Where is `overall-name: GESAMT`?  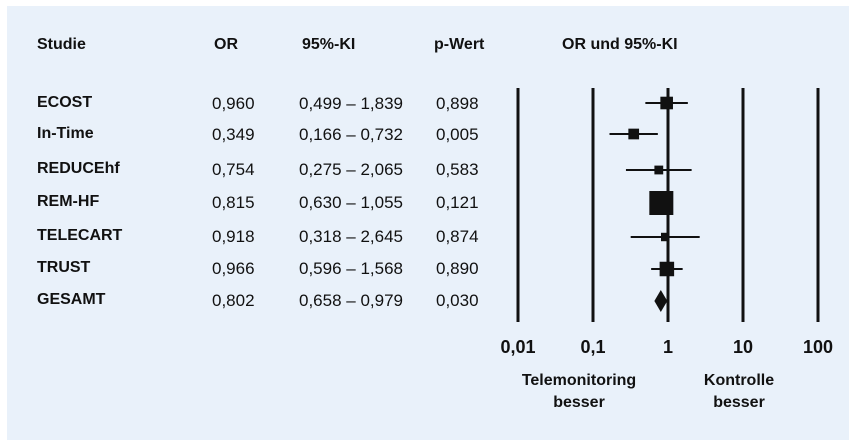
overall-name: GESAMT is located at coordinates (71, 299).